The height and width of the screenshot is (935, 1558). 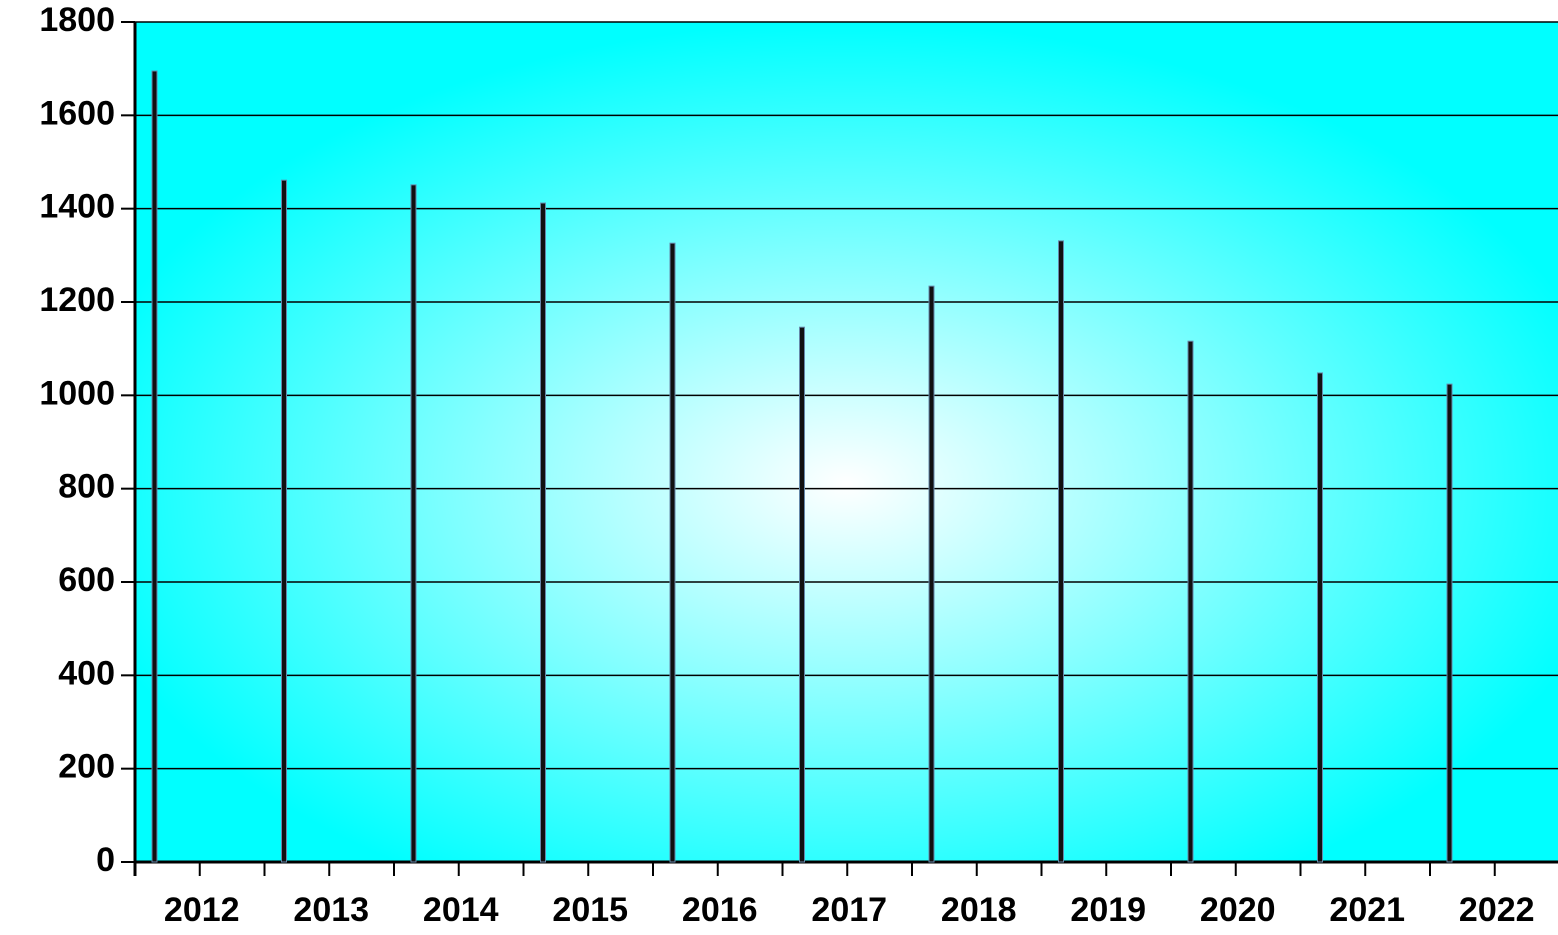 What do you see at coordinates (1108, 910) in the screenshot?
I see `x-tick-label: 2019` at bounding box center [1108, 910].